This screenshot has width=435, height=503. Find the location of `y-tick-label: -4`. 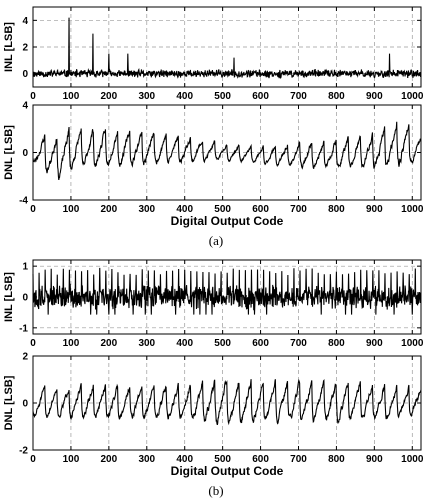

y-tick-label: -4 is located at coordinates (23, 201).